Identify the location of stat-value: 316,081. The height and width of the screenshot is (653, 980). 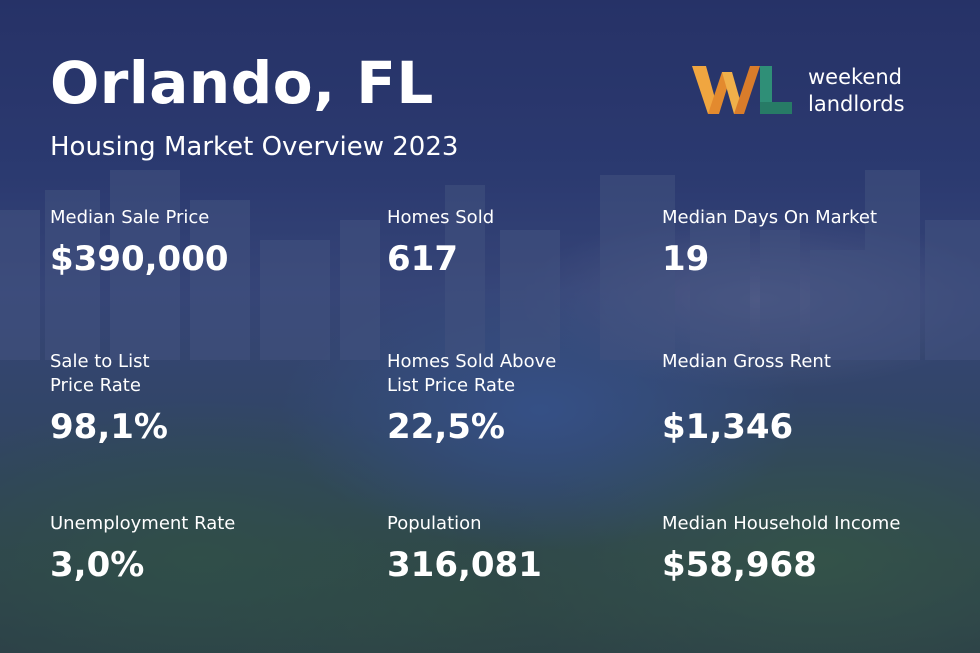
(464, 565).